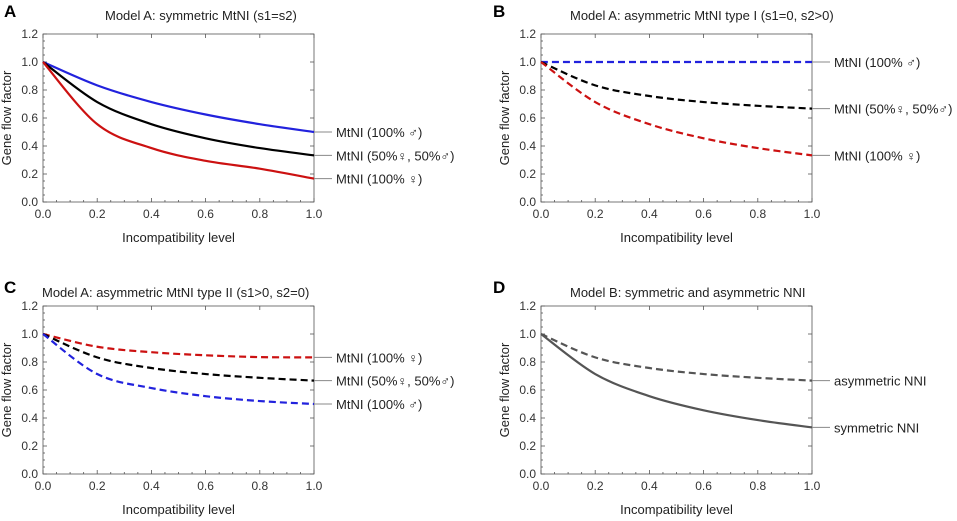 The image size is (957, 521). Describe the element at coordinates (893, 109) in the screenshot. I see `series-label-b-1: MtNI (50%♀, 50%♂)` at that location.